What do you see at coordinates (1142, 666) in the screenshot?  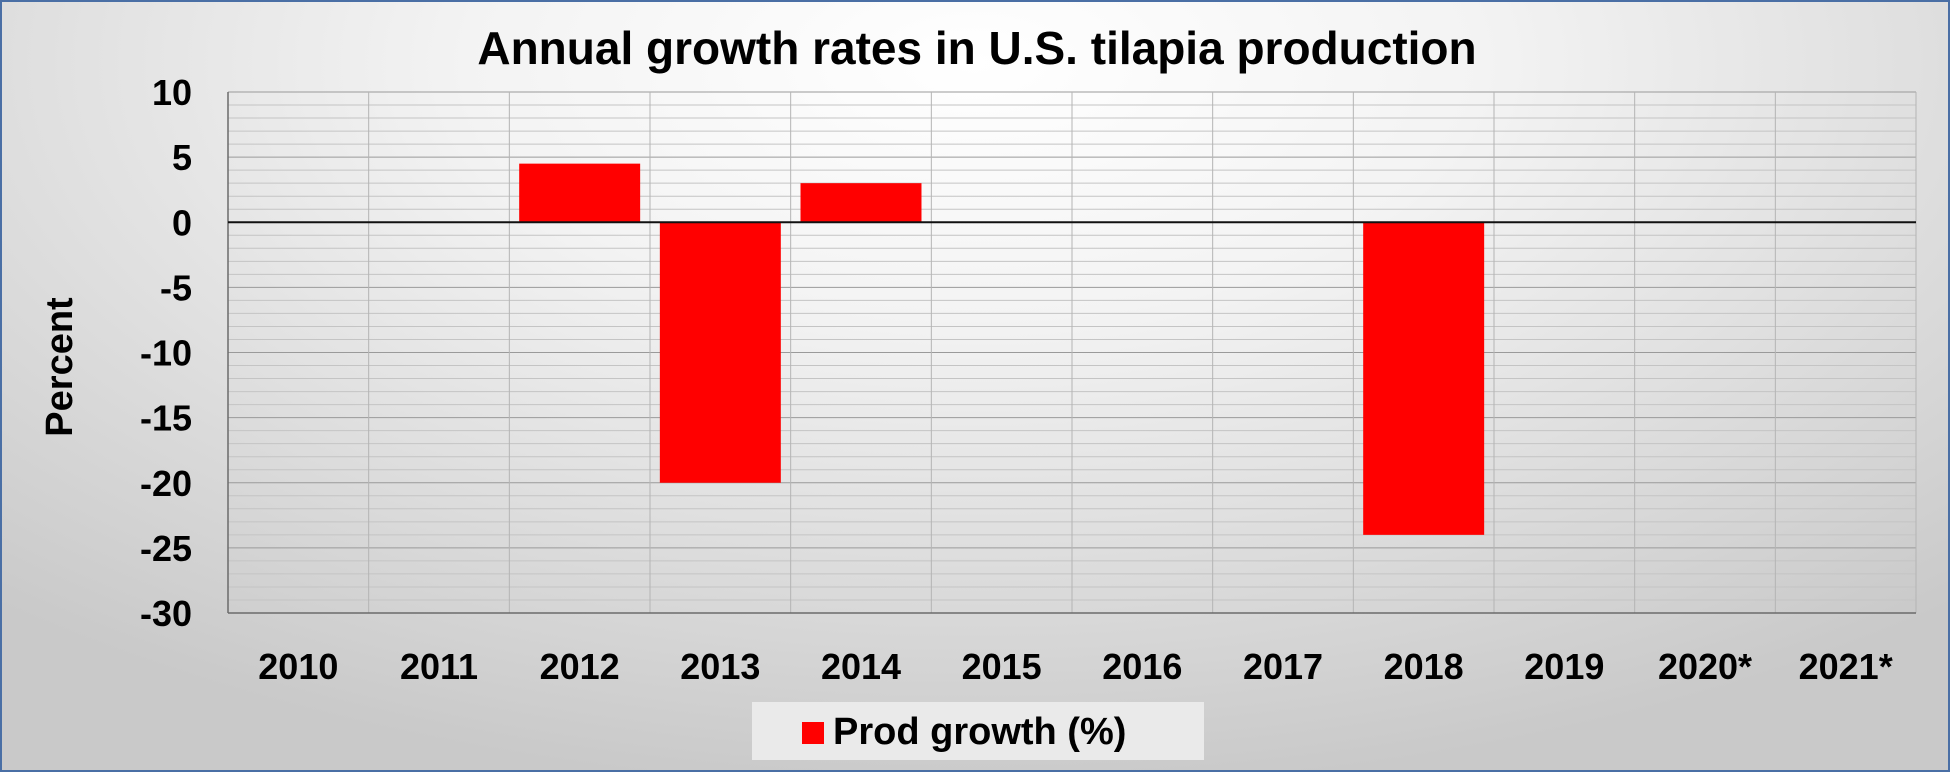 I see `x-tick-label: 2016` at bounding box center [1142, 666].